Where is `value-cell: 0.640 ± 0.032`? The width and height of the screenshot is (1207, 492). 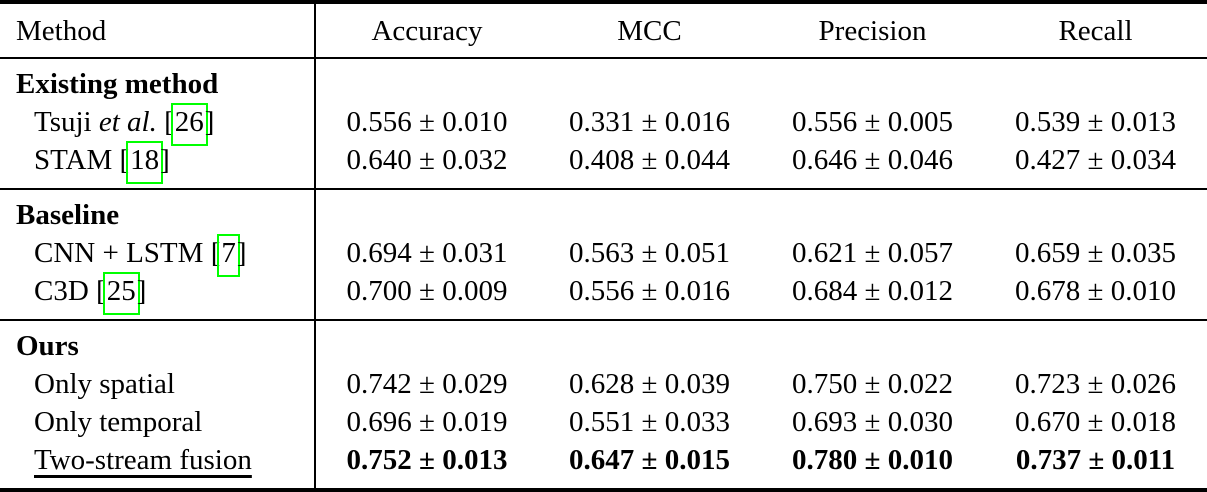 value-cell: 0.640 ± 0.032 is located at coordinates (427, 160).